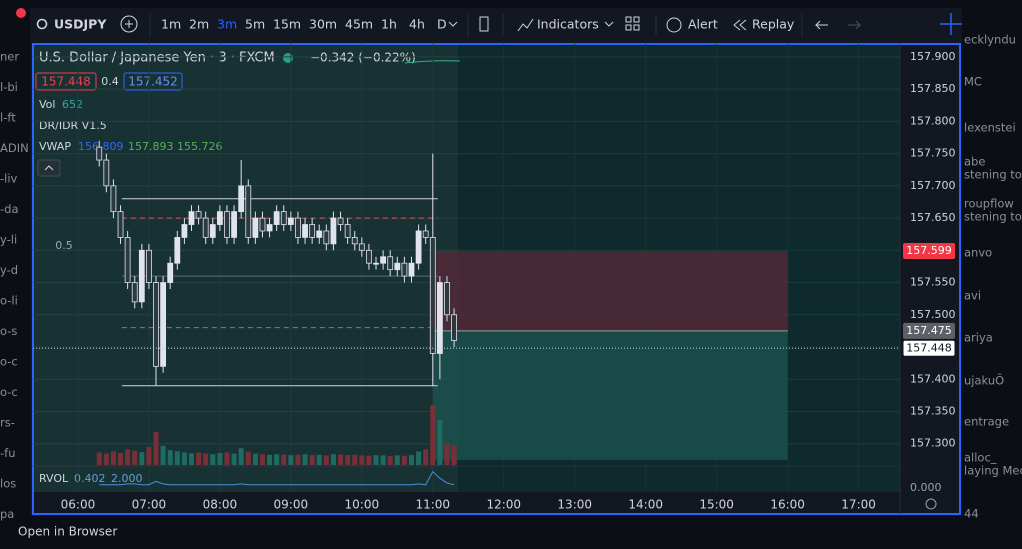 The width and height of the screenshot is (1022, 549). I want to click on replay-icon, so click(740, 25).